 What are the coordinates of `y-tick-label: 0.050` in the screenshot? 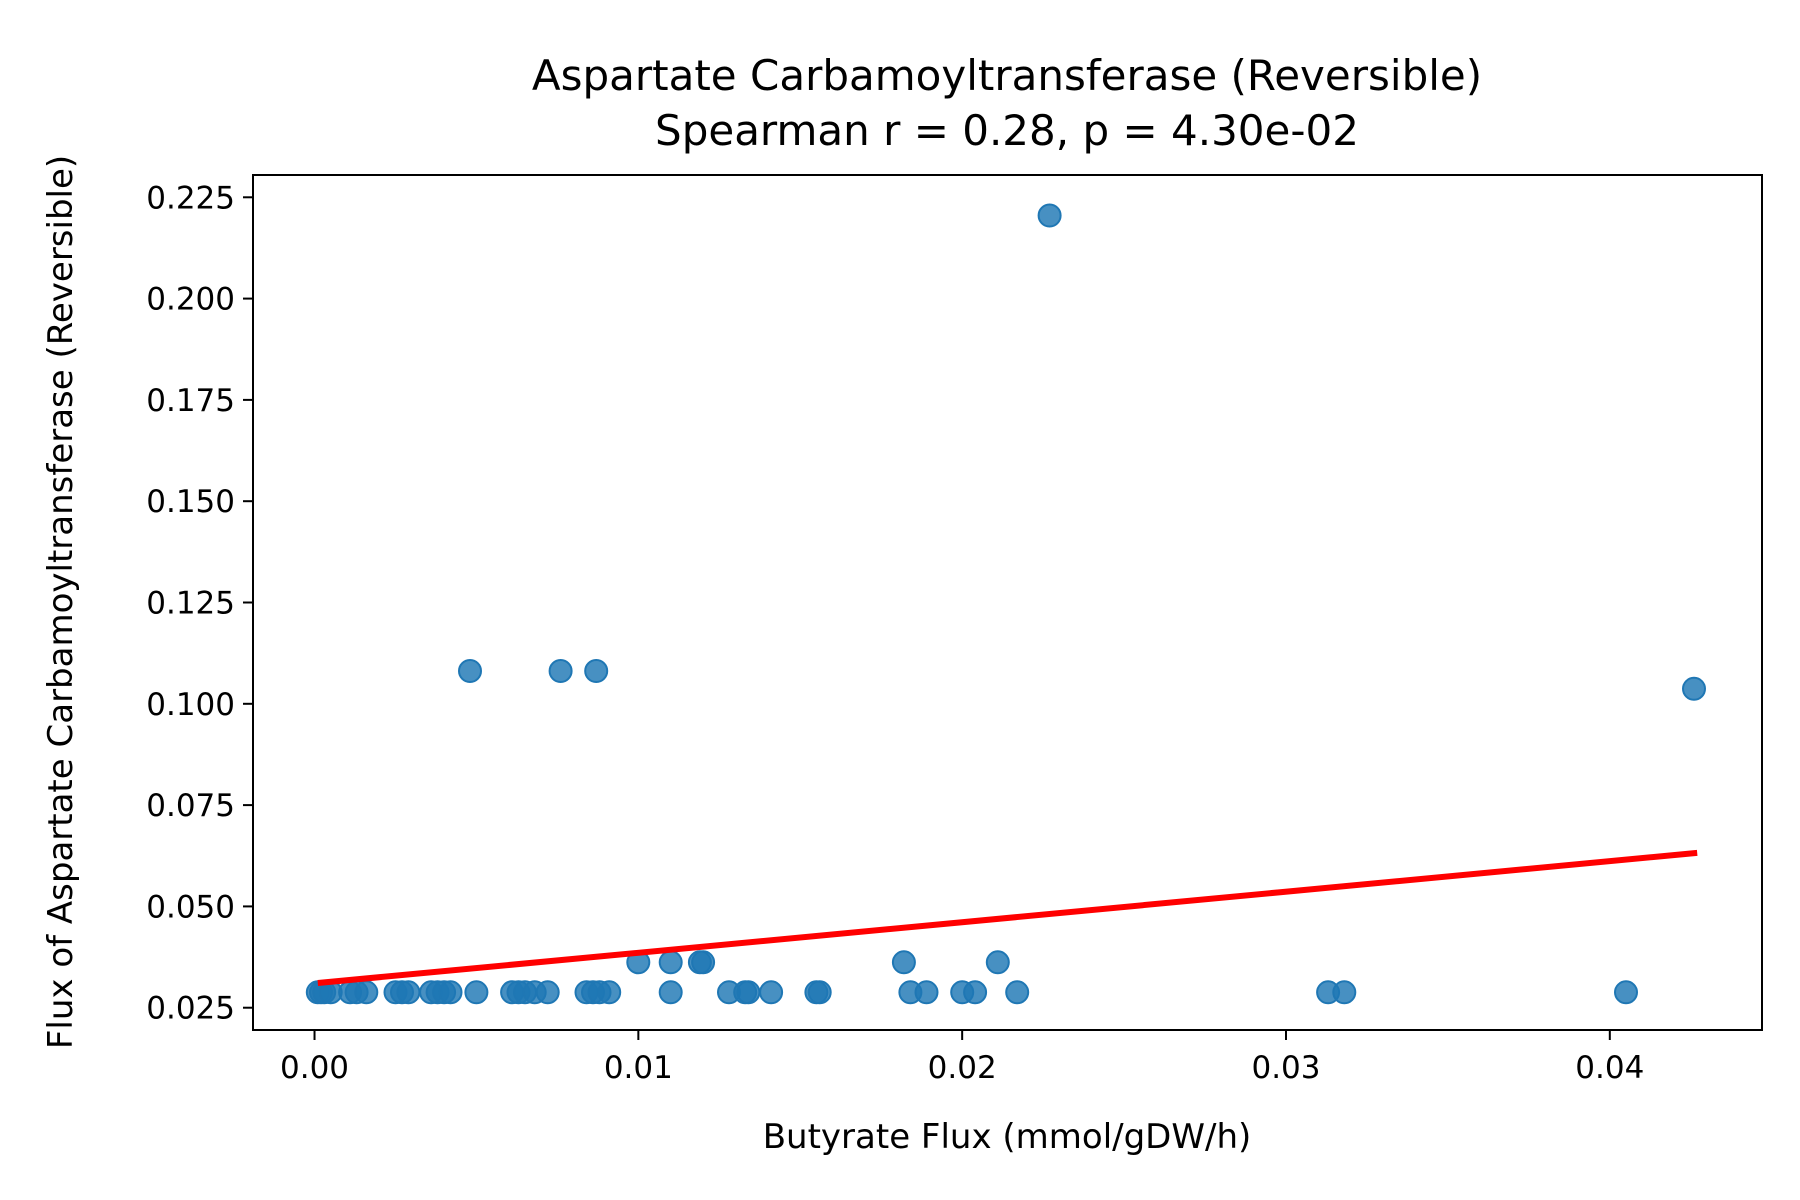 It's located at (190, 907).